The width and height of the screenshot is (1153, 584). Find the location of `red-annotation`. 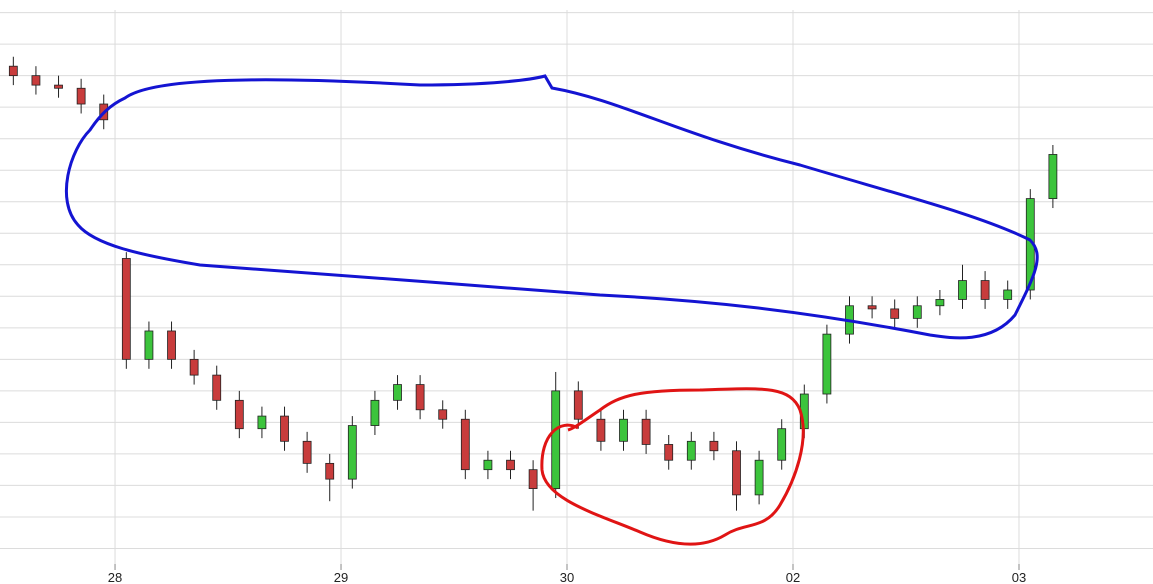

red-annotation is located at coordinates (672, 466).